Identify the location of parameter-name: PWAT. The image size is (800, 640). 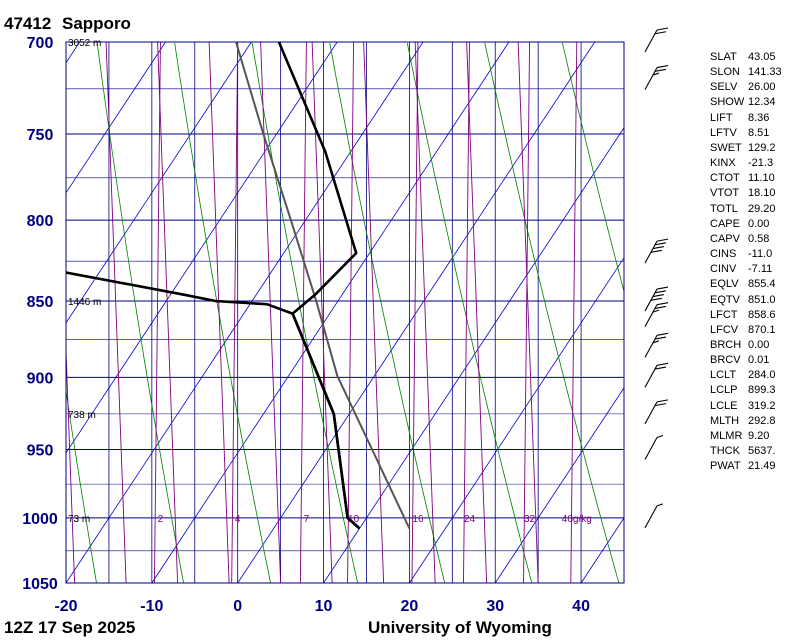
(725, 466).